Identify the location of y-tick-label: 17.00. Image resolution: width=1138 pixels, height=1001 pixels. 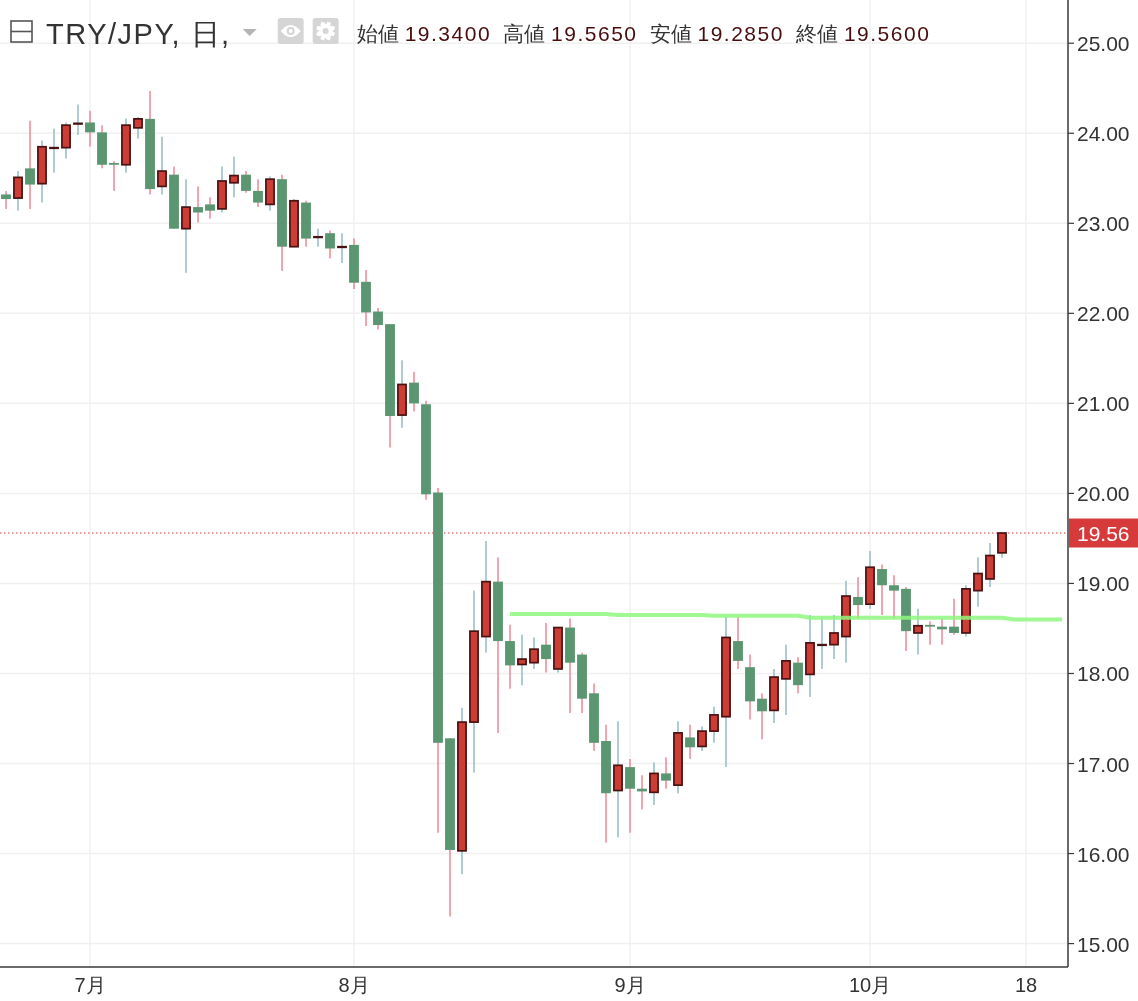
(1103, 764).